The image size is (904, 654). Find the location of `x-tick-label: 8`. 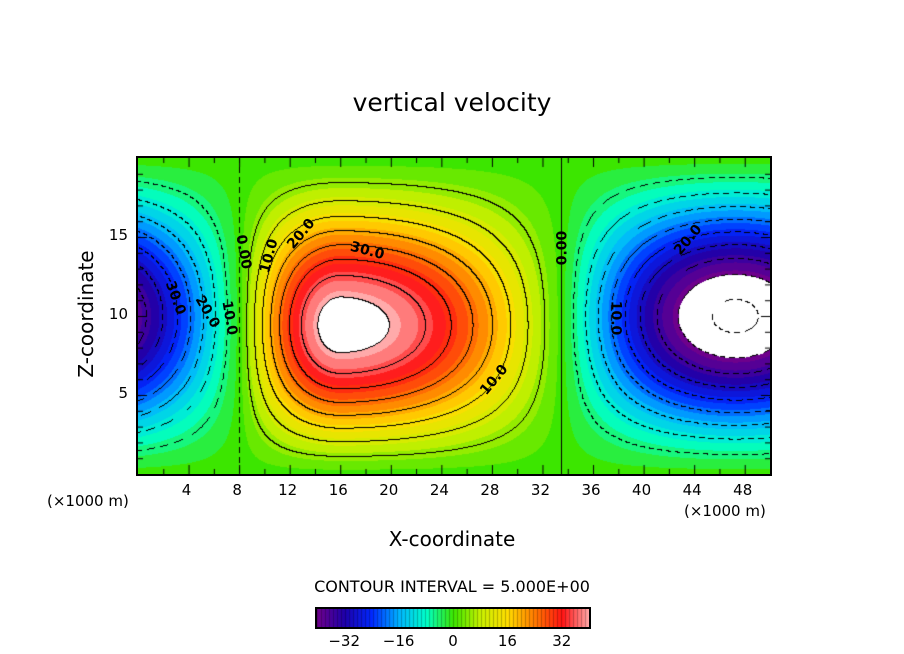

x-tick-label: 8 is located at coordinates (237, 490).